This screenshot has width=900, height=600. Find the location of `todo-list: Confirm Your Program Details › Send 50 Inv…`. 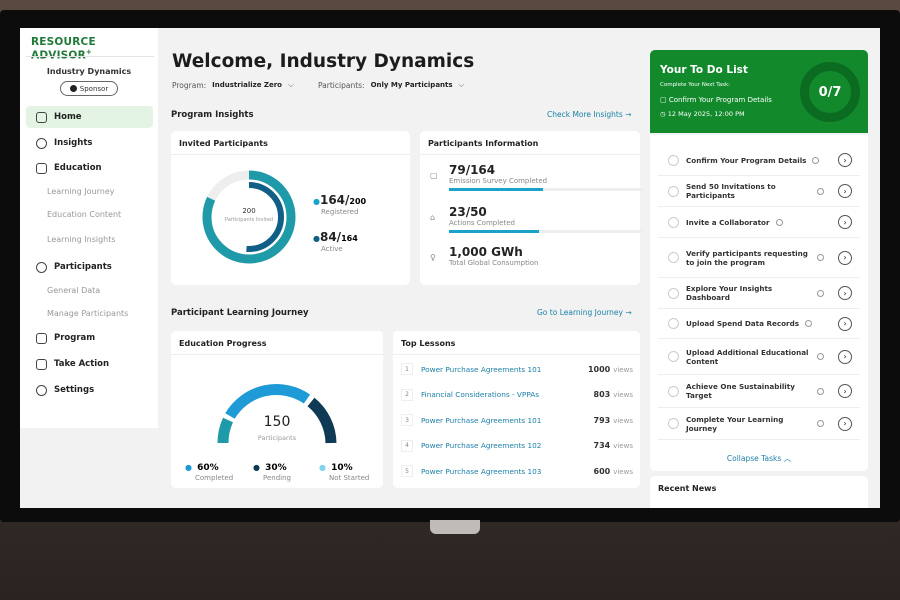

todo-list: Confirm Your Program Details › Send 50 Inv… is located at coordinates (759, 303).